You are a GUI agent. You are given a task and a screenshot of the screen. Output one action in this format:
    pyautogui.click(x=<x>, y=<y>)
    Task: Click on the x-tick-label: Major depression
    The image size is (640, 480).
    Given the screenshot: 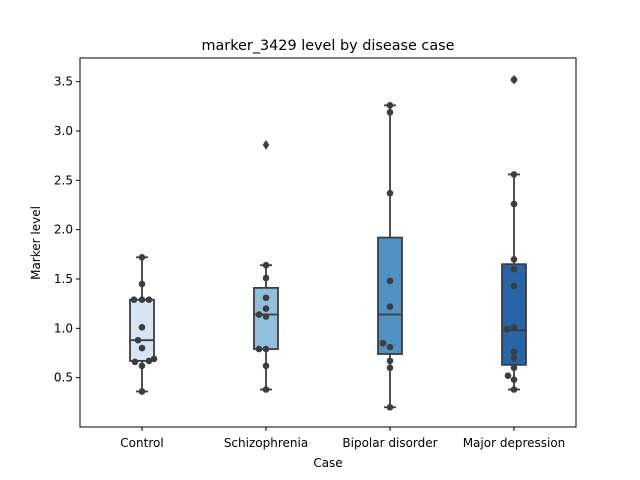 What is the action you would take?
    pyautogui.click(x=514, y=443)
    